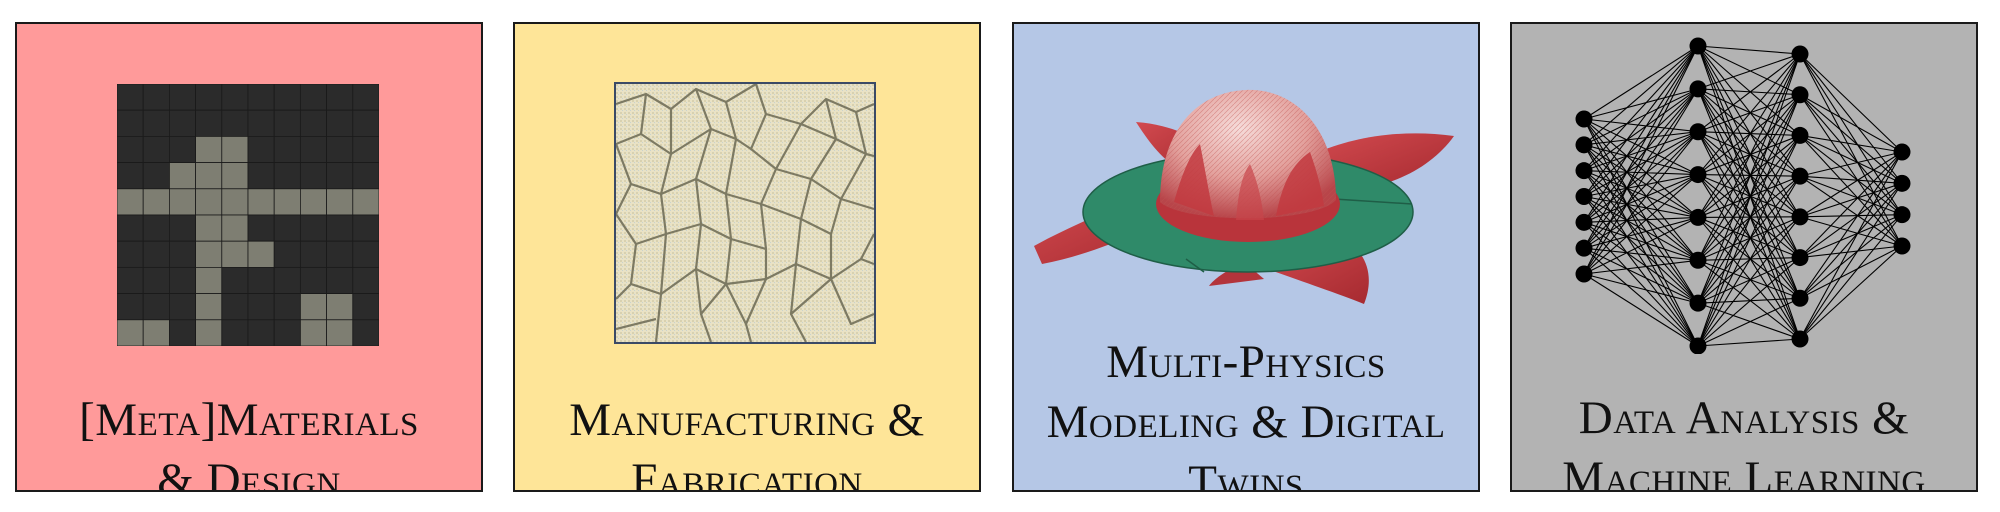 The image size is (2000, 512). I want to click on caption-line: Fabrication, so click(747, 473).